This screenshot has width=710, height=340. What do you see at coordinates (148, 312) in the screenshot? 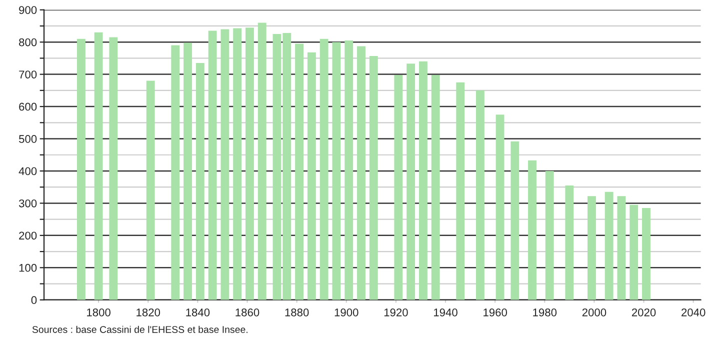
I see `x-tick-label: 1820` at bounding box center [148, 312].